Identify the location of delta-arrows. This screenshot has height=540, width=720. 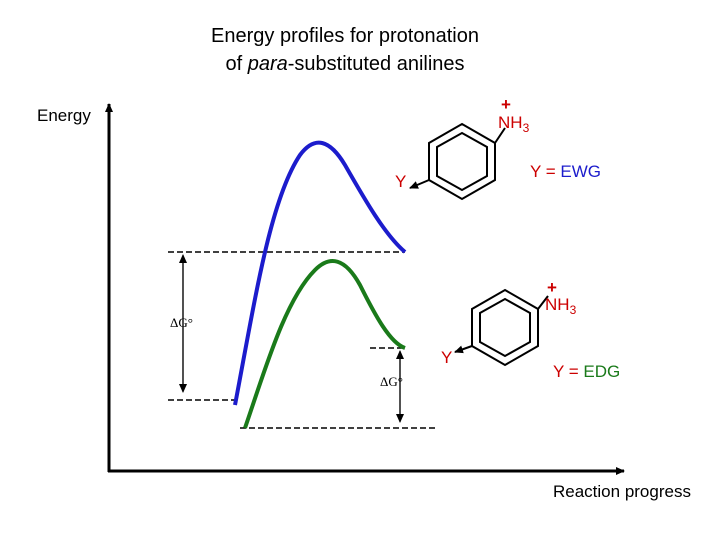
(291, 338).